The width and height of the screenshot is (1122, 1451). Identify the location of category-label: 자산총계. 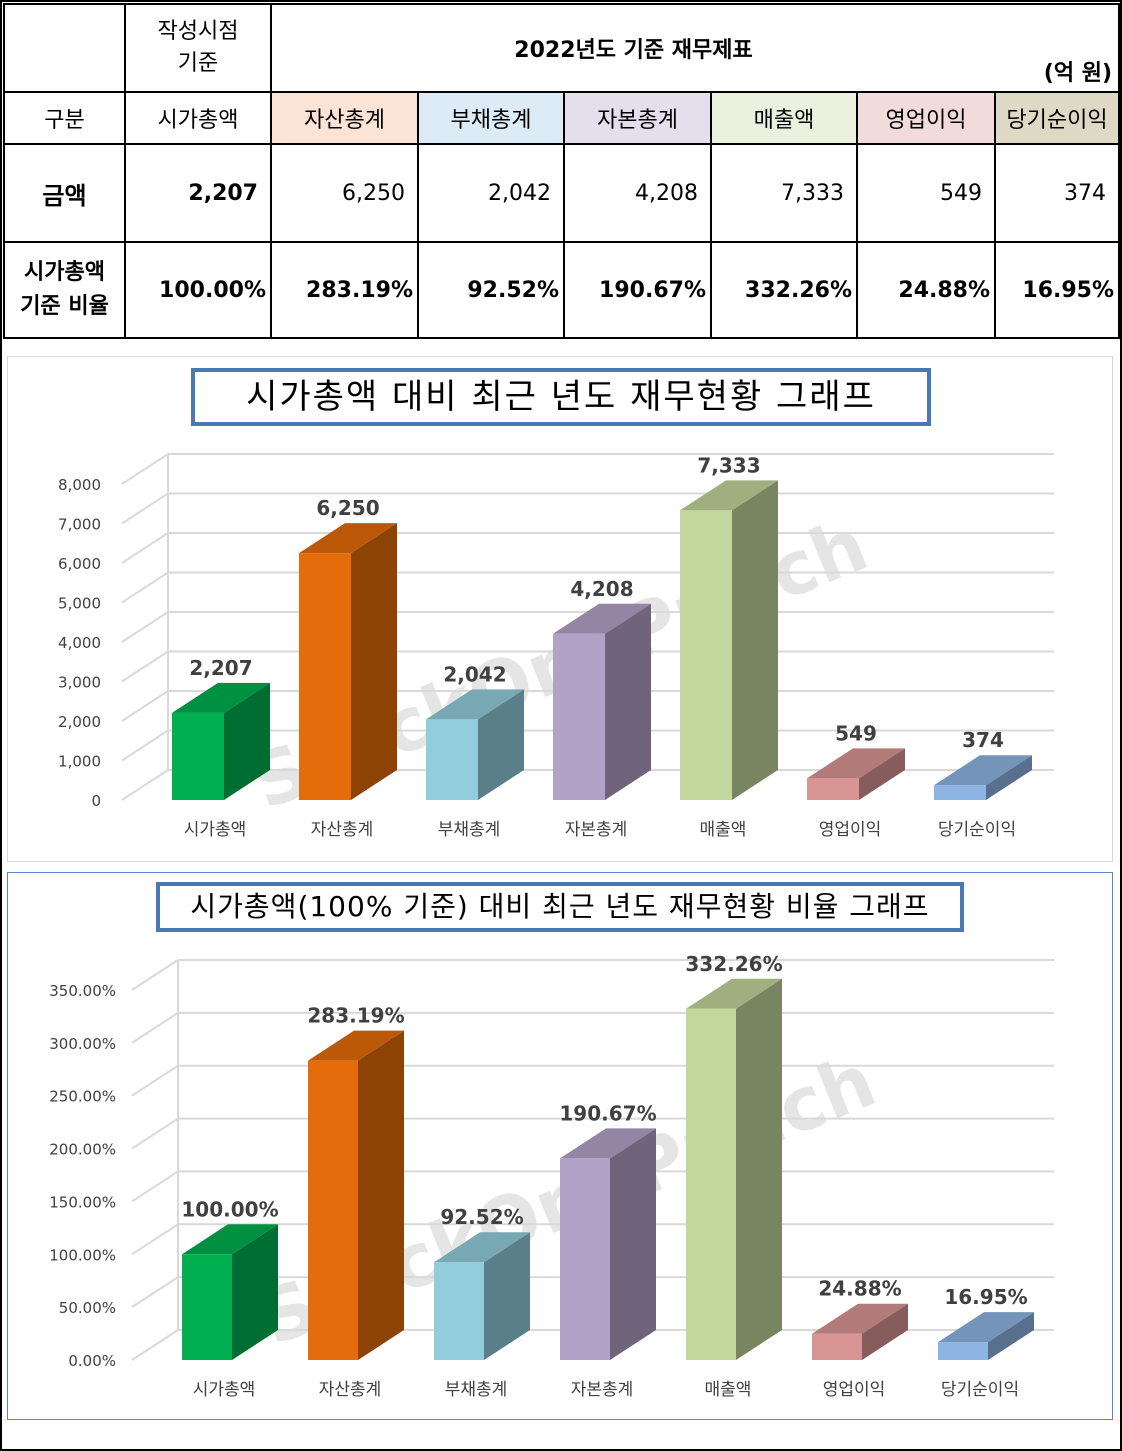
(350, 1390).